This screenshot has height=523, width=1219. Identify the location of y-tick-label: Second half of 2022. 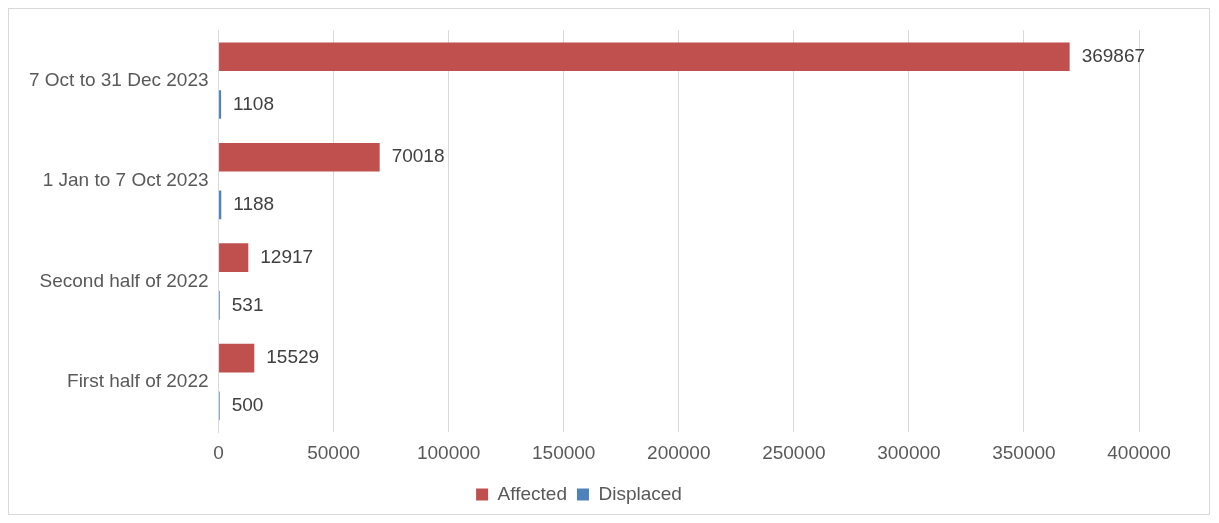
(124, 280).